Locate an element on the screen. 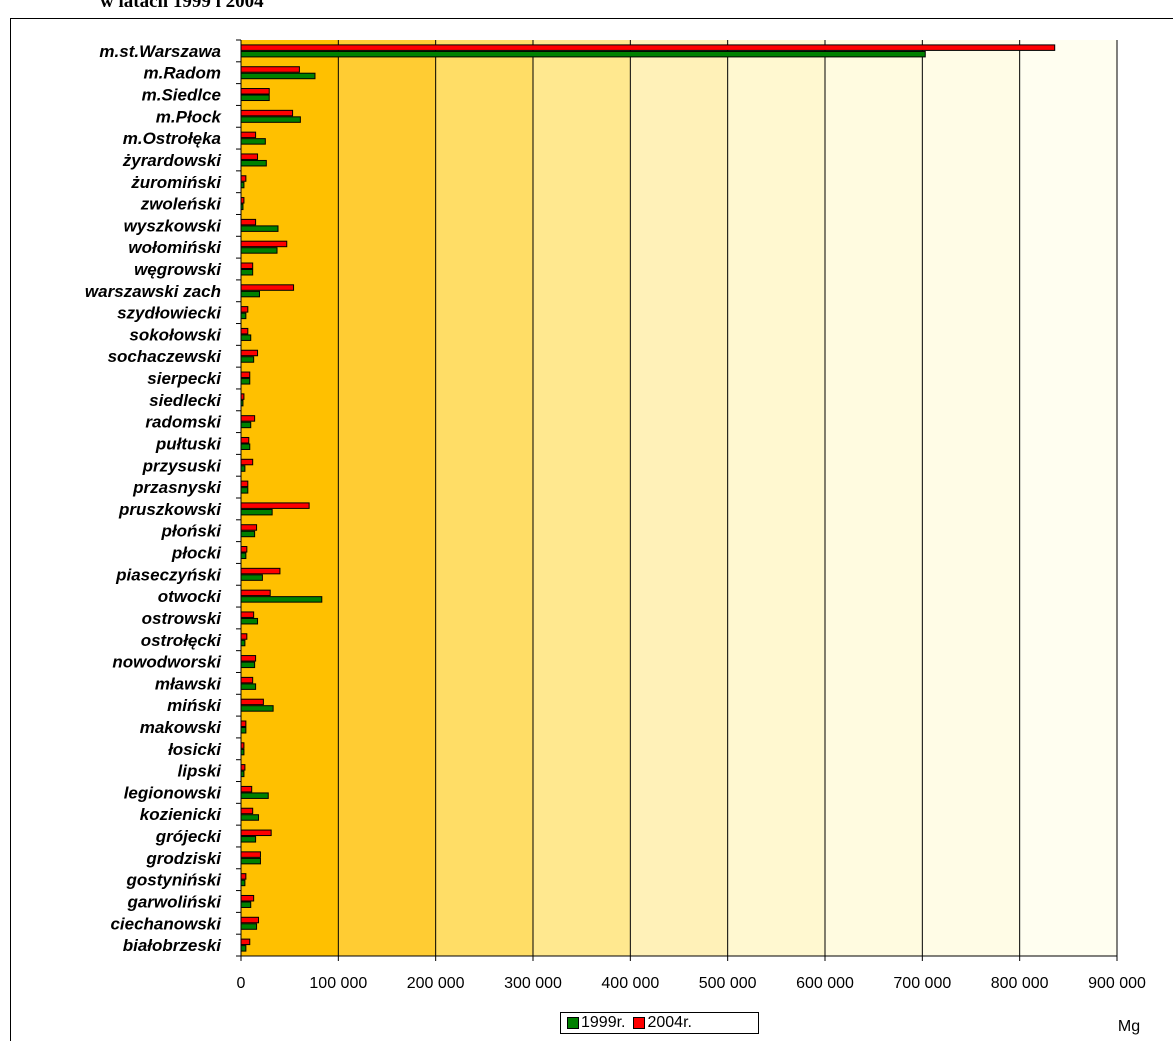  category-label: przasnyski is located at coordinates (177, 487).